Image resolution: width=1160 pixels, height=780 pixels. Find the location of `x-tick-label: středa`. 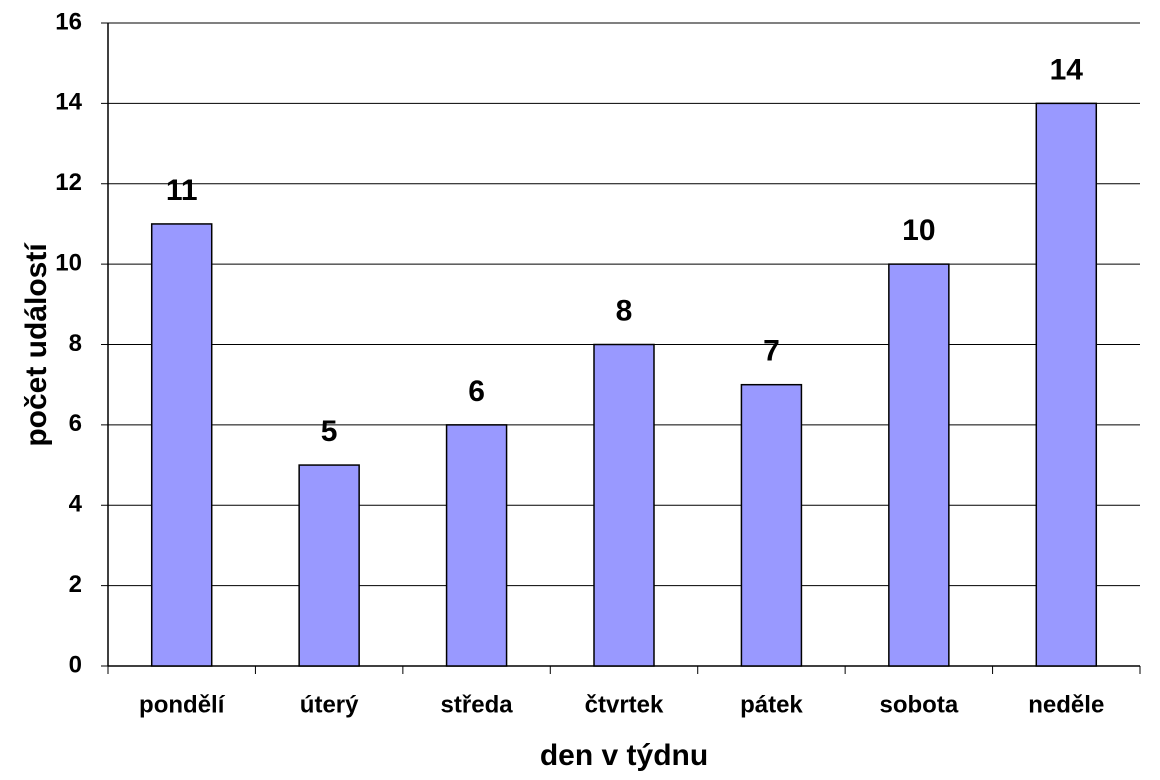

x-tick-label: středa is located at coordinates (477, 704).